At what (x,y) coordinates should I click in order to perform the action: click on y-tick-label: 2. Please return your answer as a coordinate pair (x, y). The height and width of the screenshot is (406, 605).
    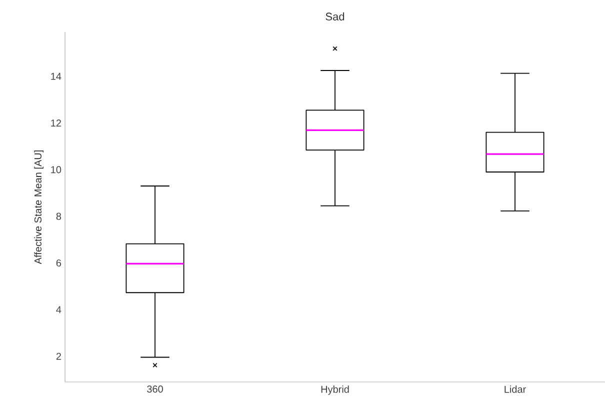
    Looking at the image, I should click on (58, 356).